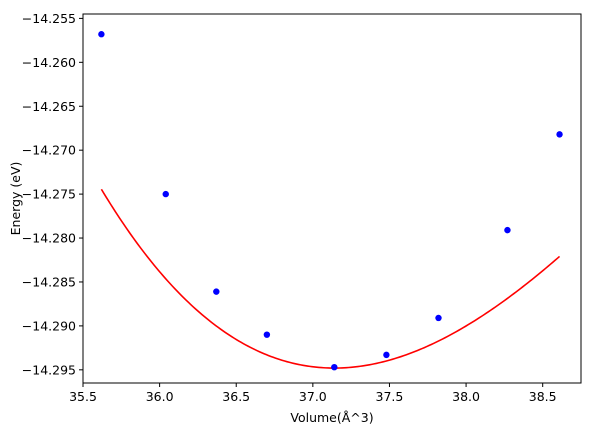 The height and width of the screenshot is (436, 605). What do you see at coordinates (83, 396) in the screenshot?
I see `x-tick-label: 35.5` at bounding box center [83, 396].